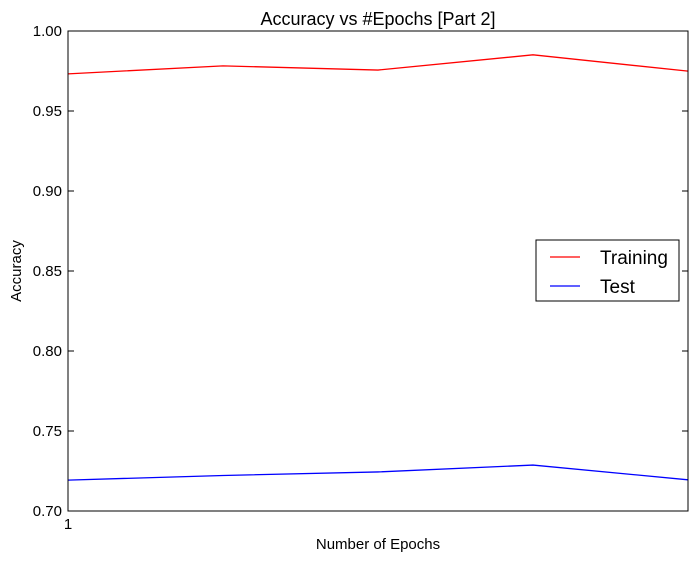 The image size is (698, 566). What do you see at coordinates (377, 19) in the screenshot?
I see `chart-title: Accuracy vs #Epochs [Part 2]` at bounding box center [377, 19].